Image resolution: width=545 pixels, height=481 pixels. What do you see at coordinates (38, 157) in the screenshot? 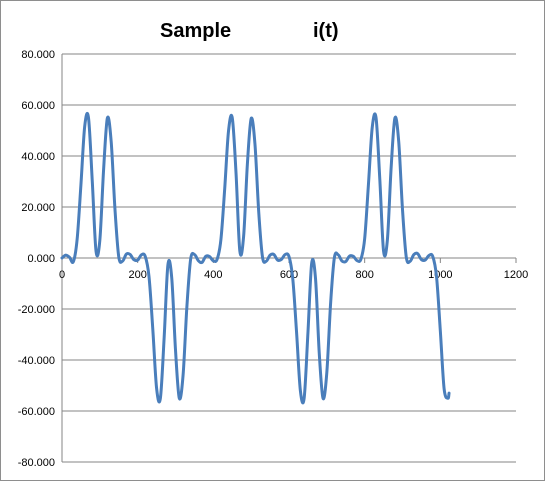
I see `y-tick-label: 40.000` at bounding box center [38, 157].